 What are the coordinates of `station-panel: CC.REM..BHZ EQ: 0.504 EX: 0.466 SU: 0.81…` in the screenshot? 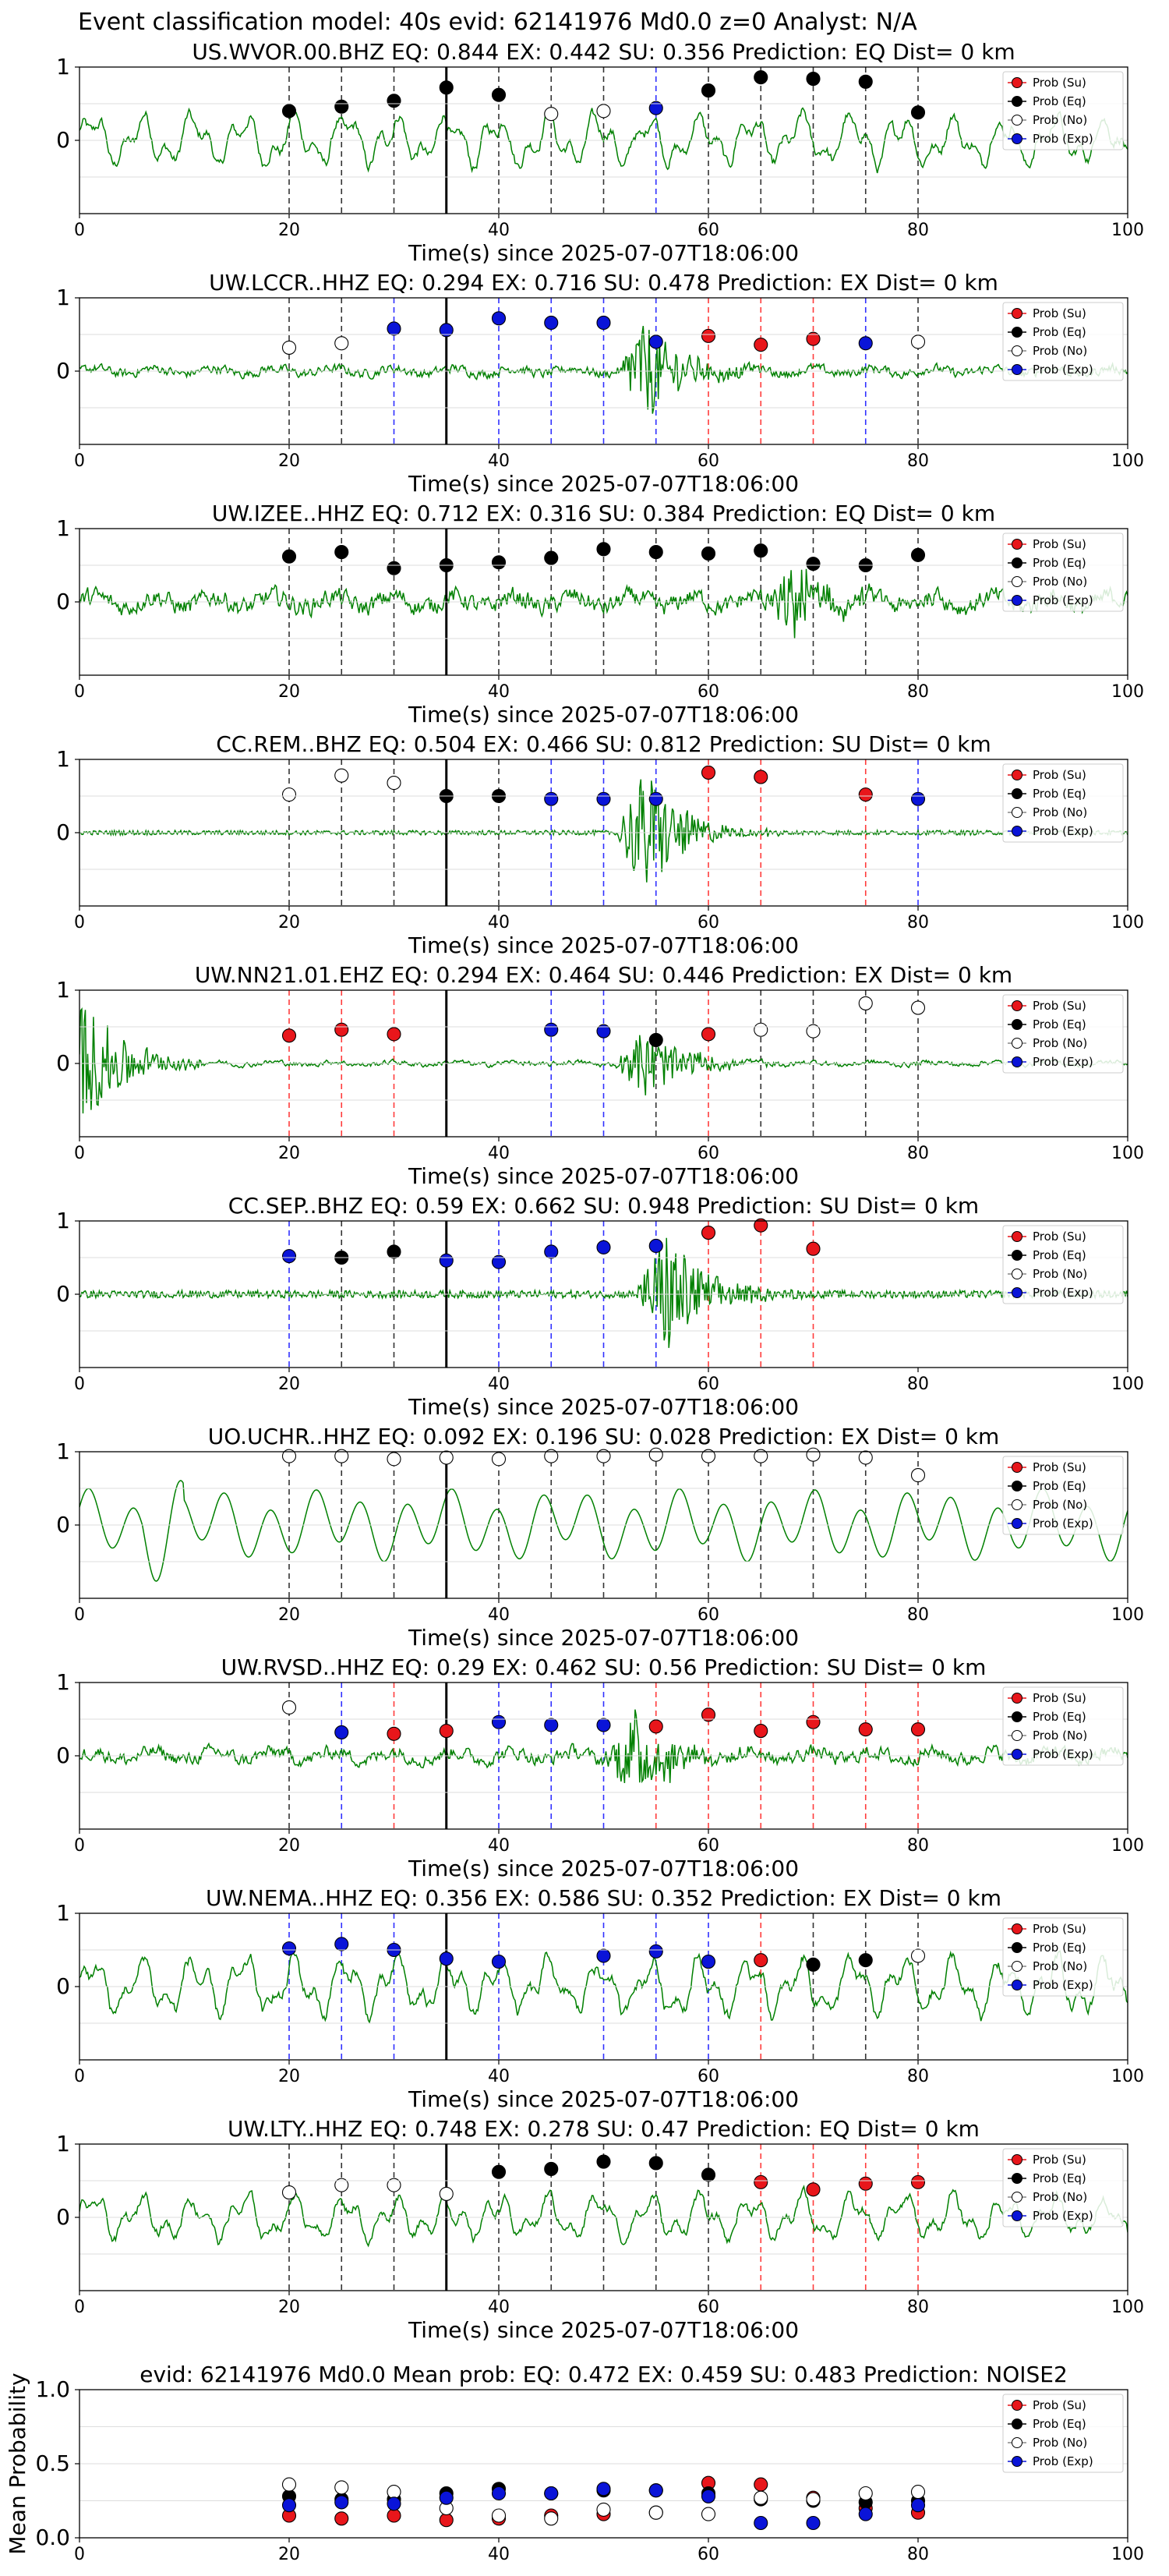 It's located at (600, 844).